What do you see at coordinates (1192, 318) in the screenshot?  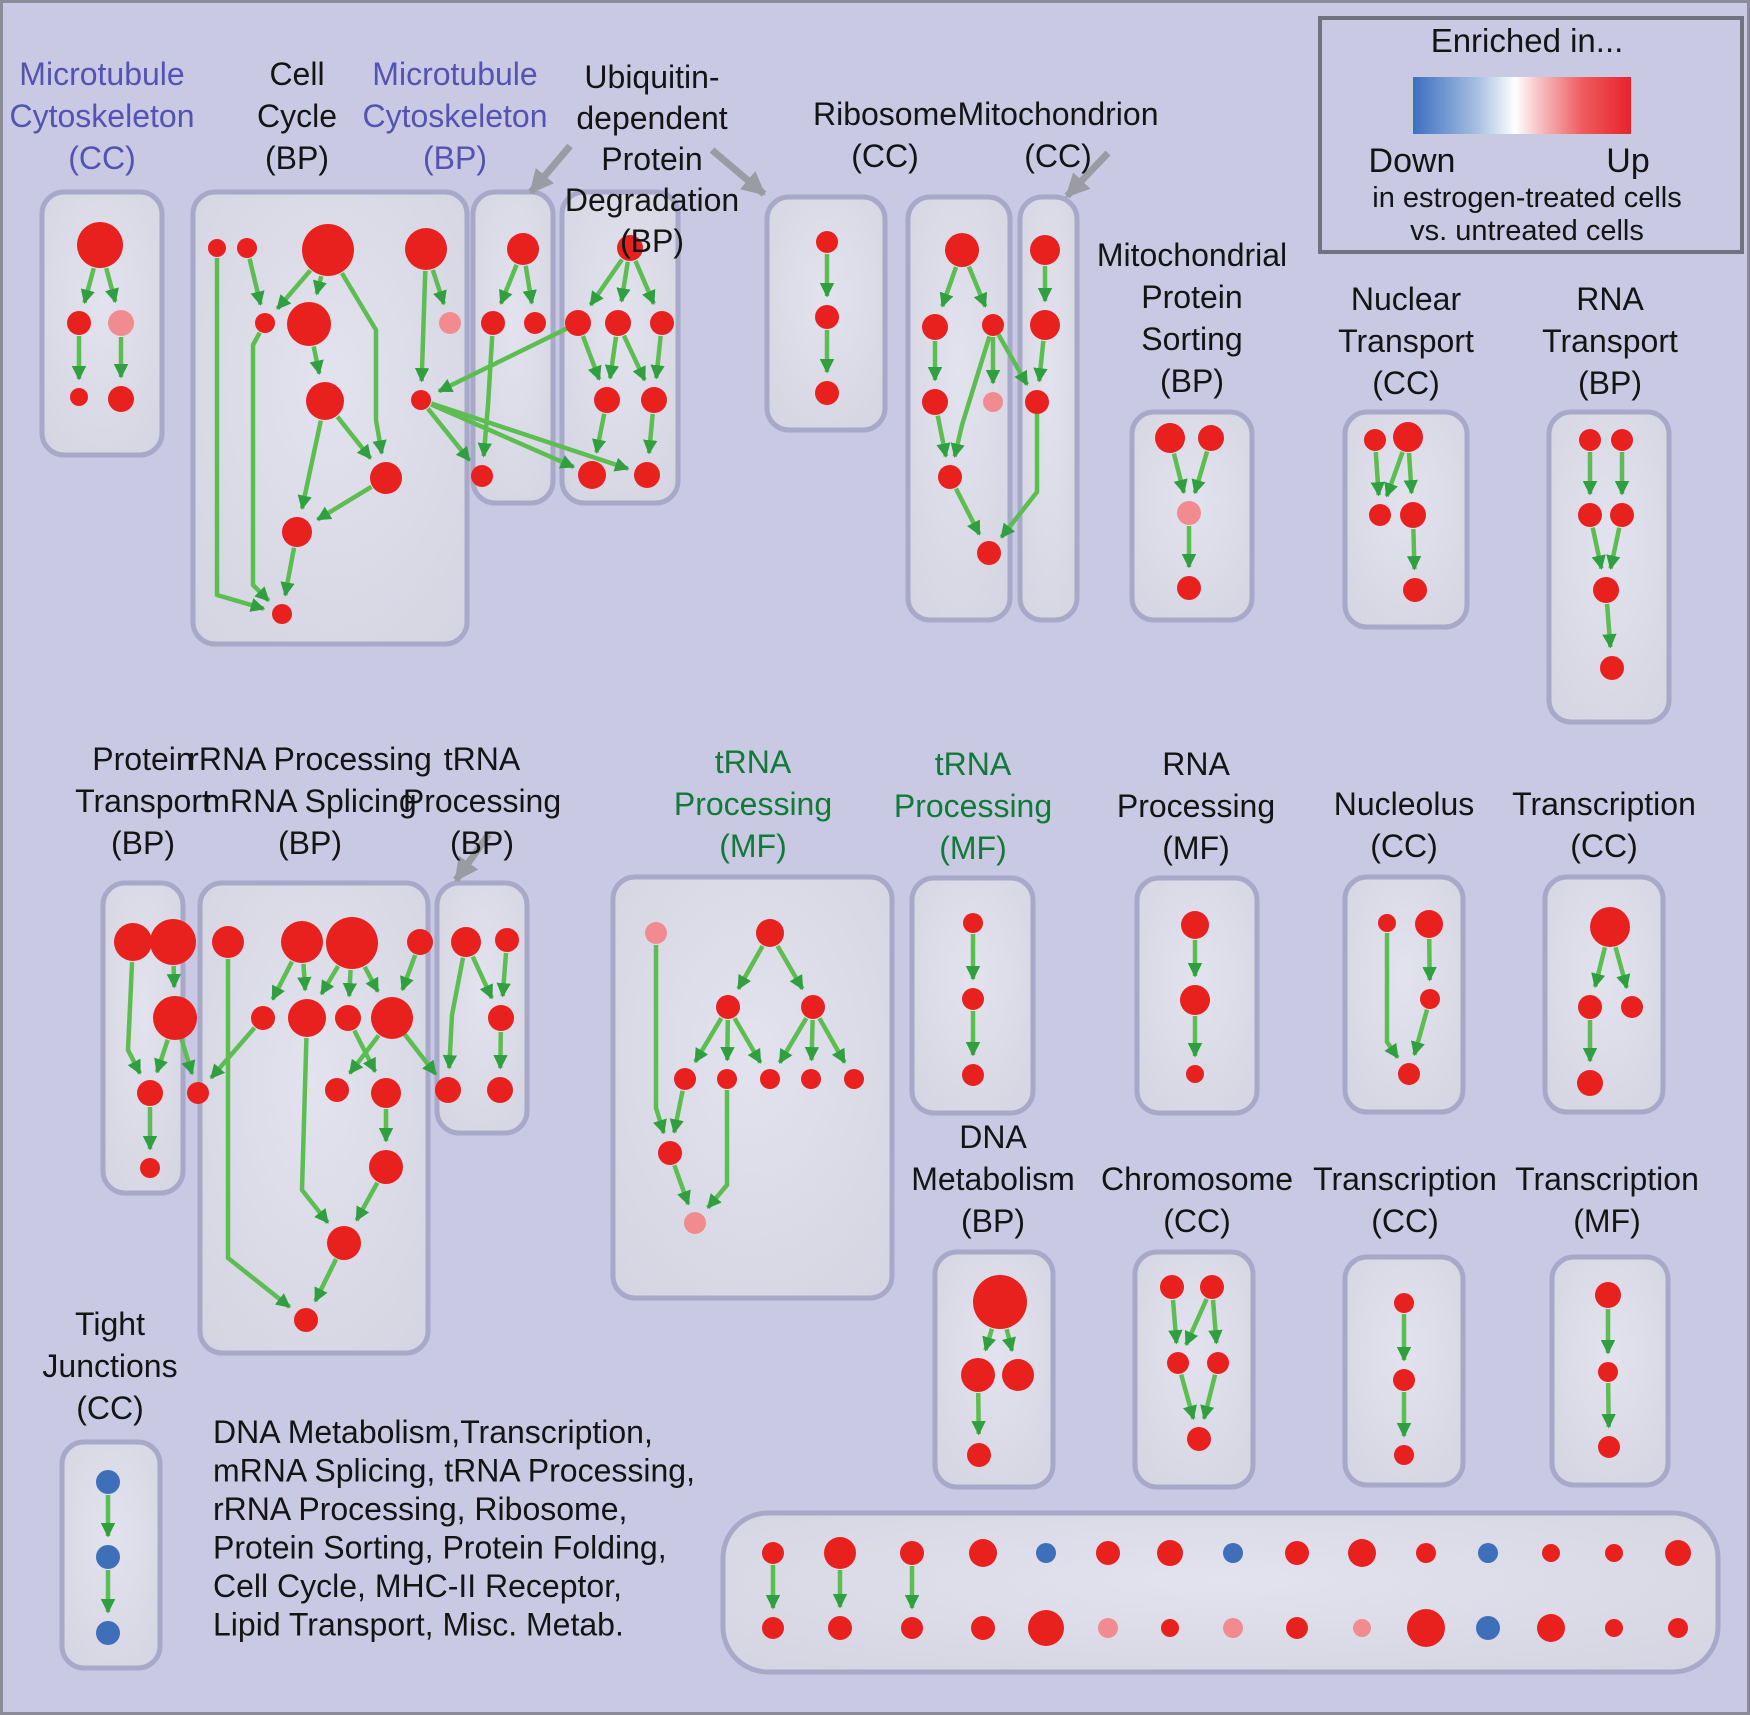 I see `group-label-mitochondrial-protein-sorting-bp: Mitochondrial Protein Sorting (BP)` at bounding box center [1192, 318].